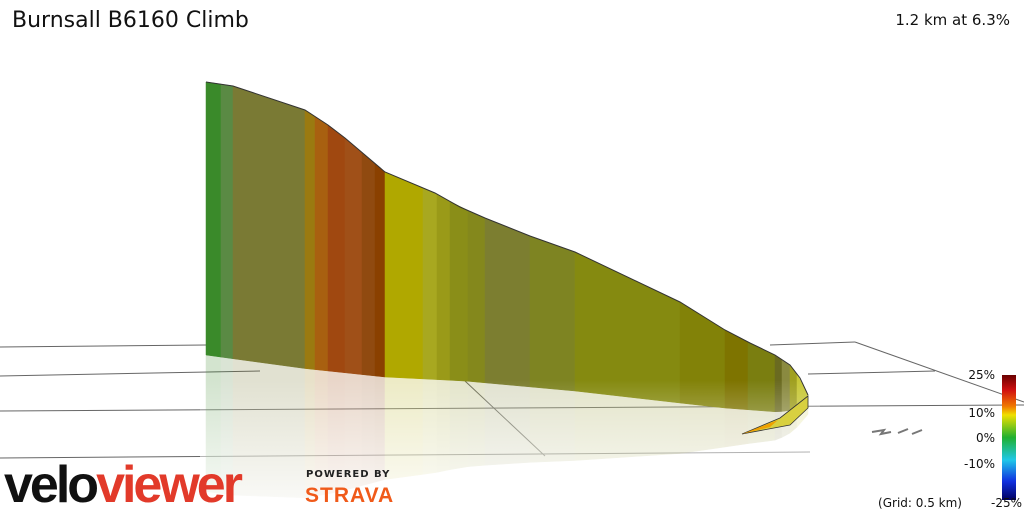  Describe the element at coordinates (50, 484) in the screenshot. I see `logo-dark: velo` at that location.